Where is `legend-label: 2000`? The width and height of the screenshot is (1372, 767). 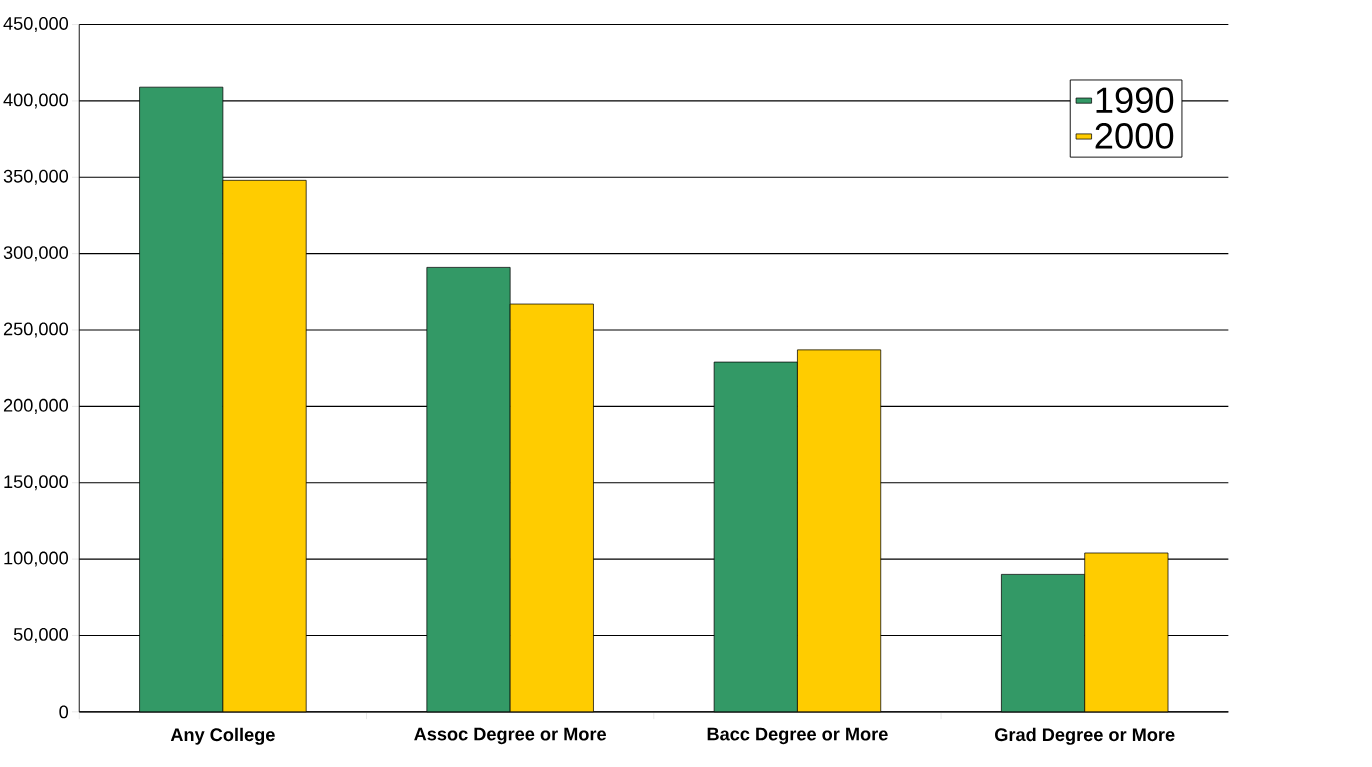
legend-label: 2000 is located at coordinates (1134, 135).